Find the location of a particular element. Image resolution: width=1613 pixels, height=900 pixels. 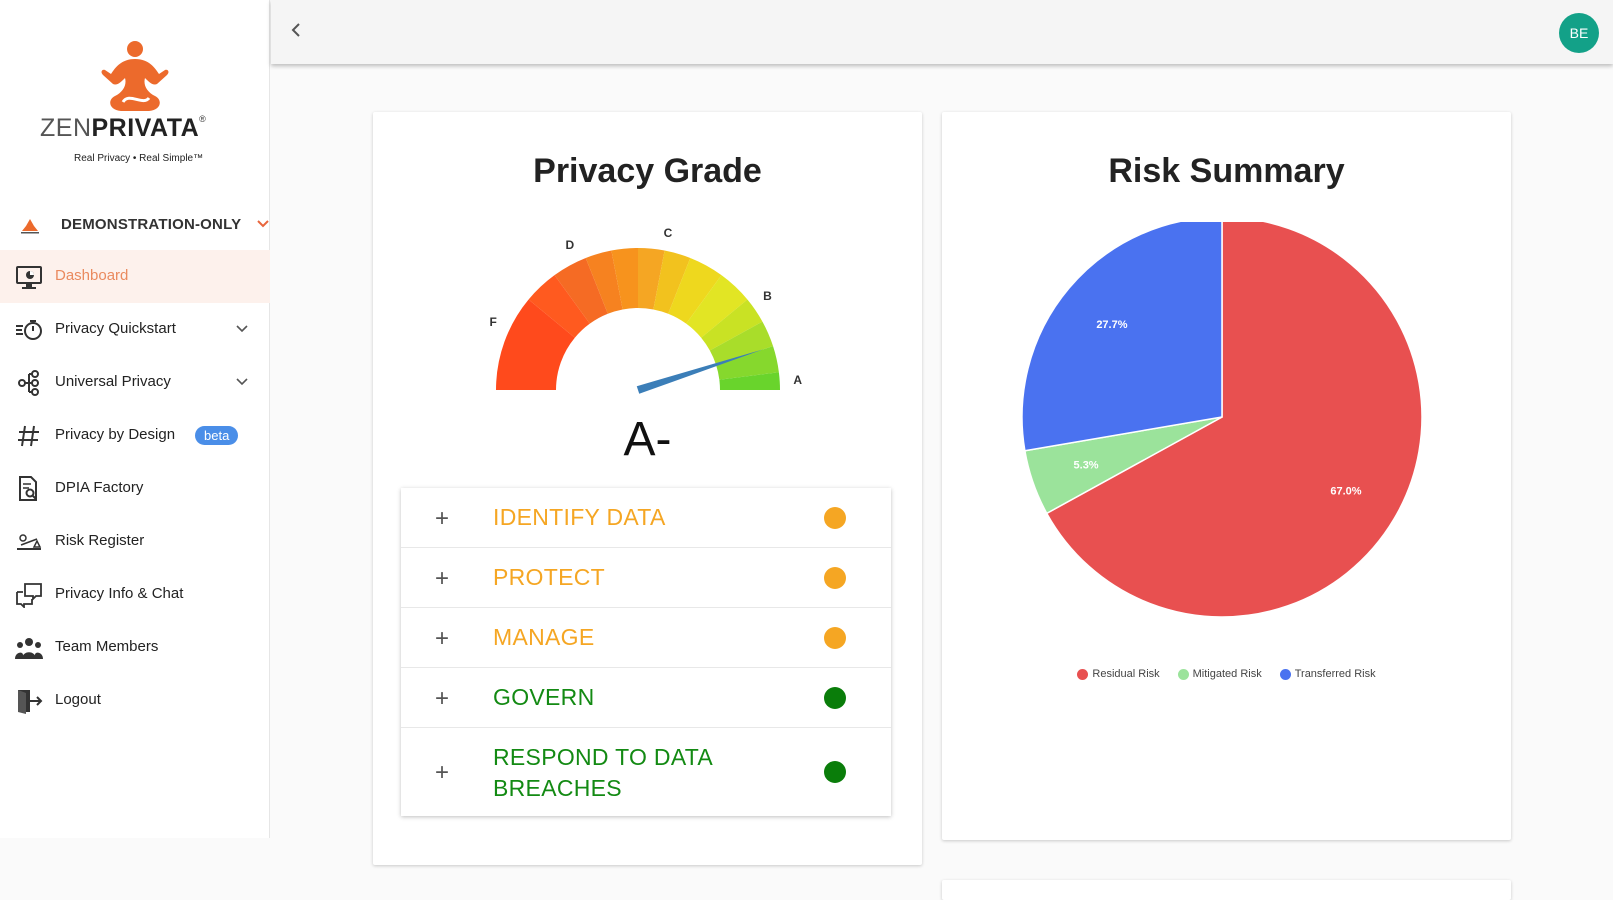

legend-item: Mitigated Risk is located at coordinates (1219, 674).